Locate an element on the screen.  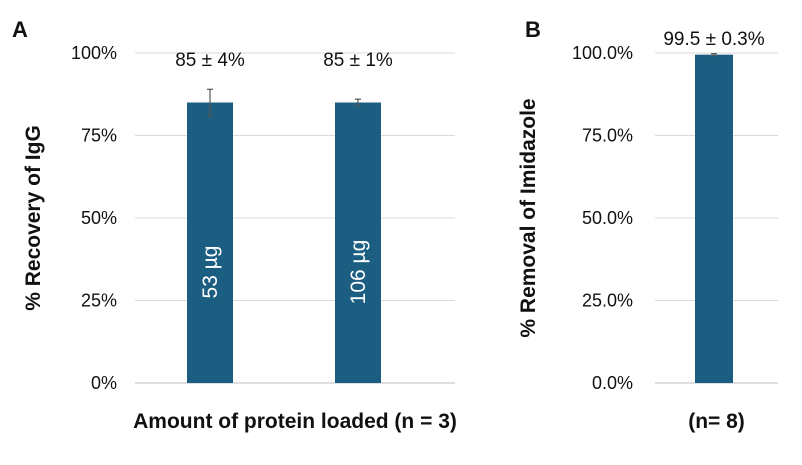
panel-a-value-label: 85 ± 1% is located at coordinates (358, 60).